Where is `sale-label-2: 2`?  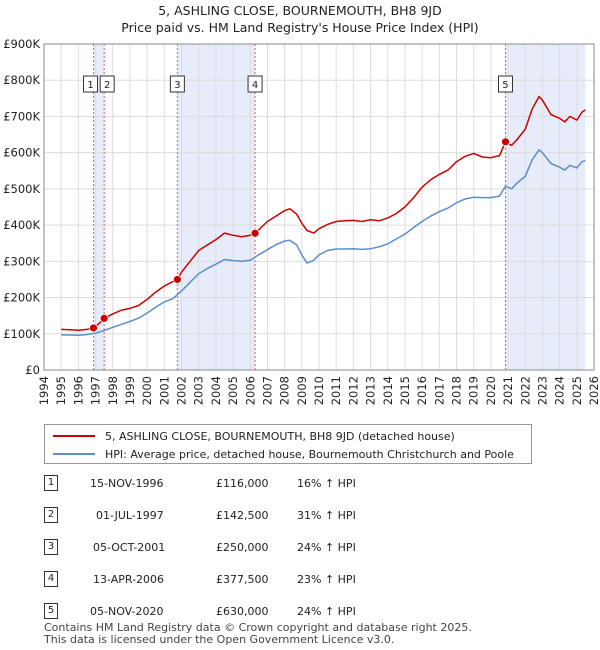 sale-label-2: 2 is located at coordinates (107, 85).